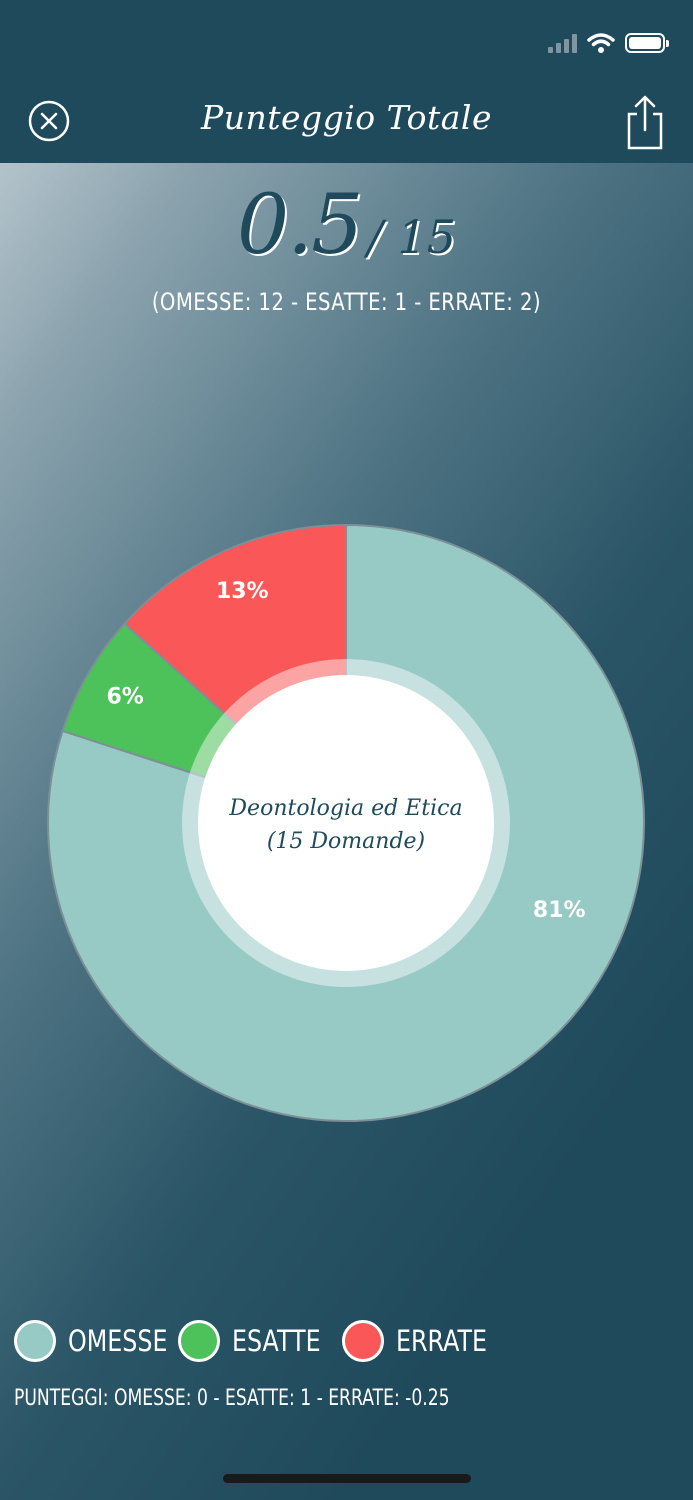 This screenshot has width=693, height=1500. What do you see at coordinates (345, 808) in the screenshot?
I see `center-label-subject: Deontologia ed Etica` at bounding box center [345, 808].